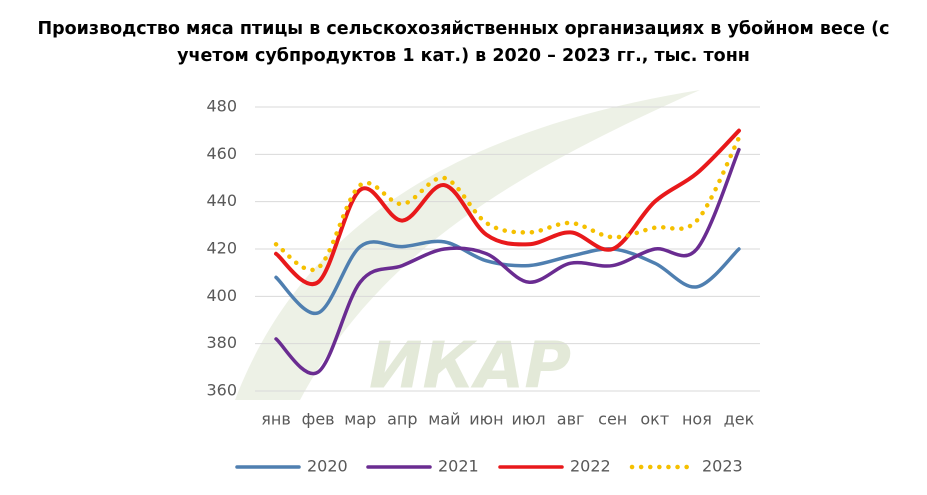 The image size is (927, 495). What do you see at coordinates (327, 466) in the screenshot?
I see `legend-label: 2020` at bounding box center [327, 466].